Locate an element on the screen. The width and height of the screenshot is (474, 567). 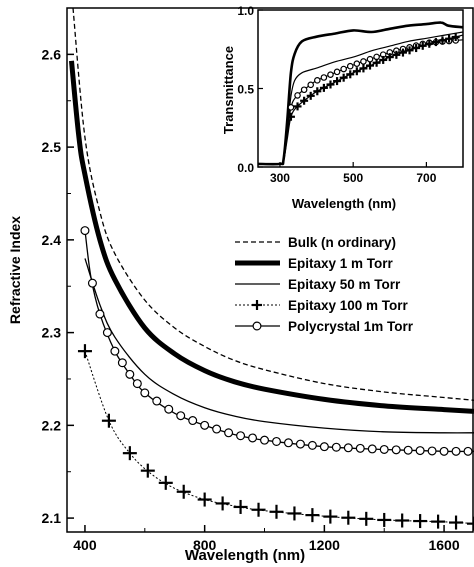
legend-item: Epitaxy 50 m Torr is located at coordinates (318, 284).